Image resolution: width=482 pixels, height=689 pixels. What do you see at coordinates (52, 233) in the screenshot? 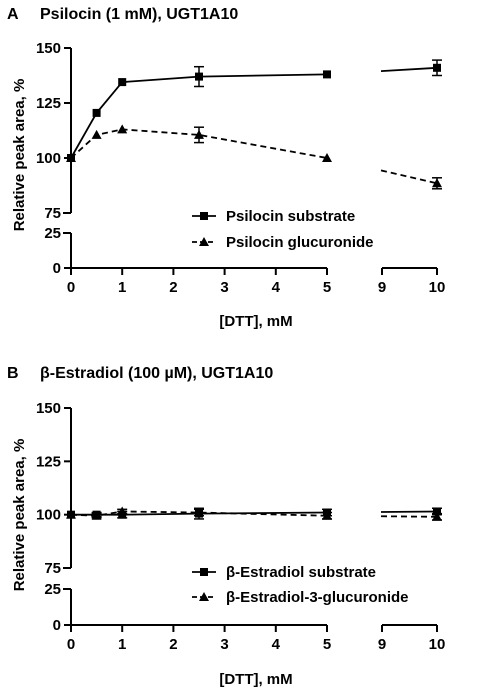
I see `panel-a-y-tick-label: 25` at bounding box center [52, 233].